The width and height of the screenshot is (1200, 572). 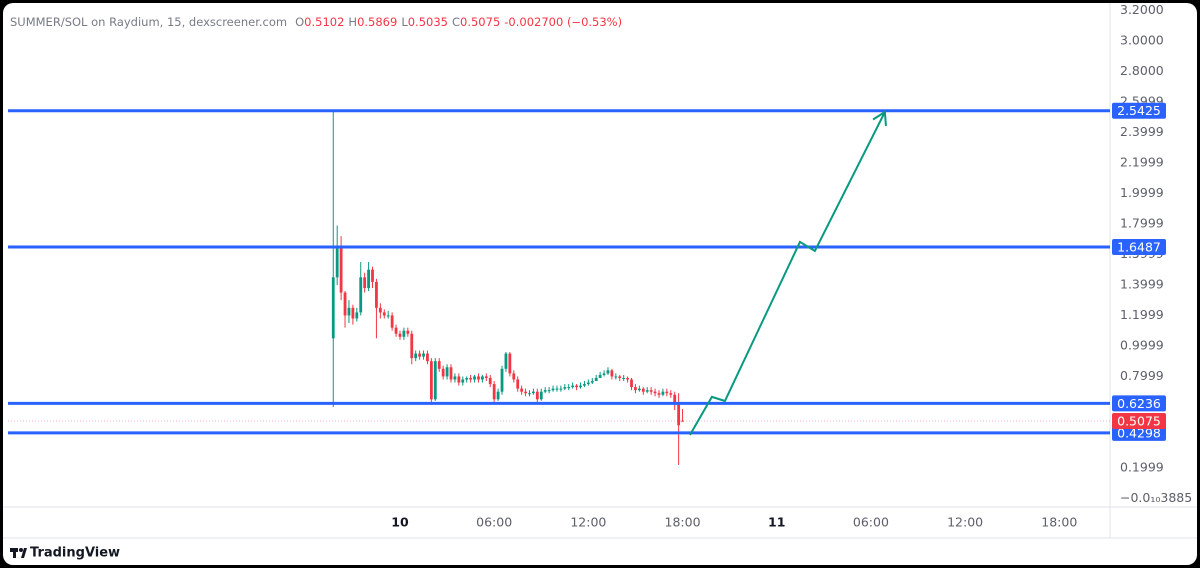 What do you see at coordinates (1142, 283) in the screenshot?
I see `y-tick-label: 1.3999` at bounding box center [1142, 283].